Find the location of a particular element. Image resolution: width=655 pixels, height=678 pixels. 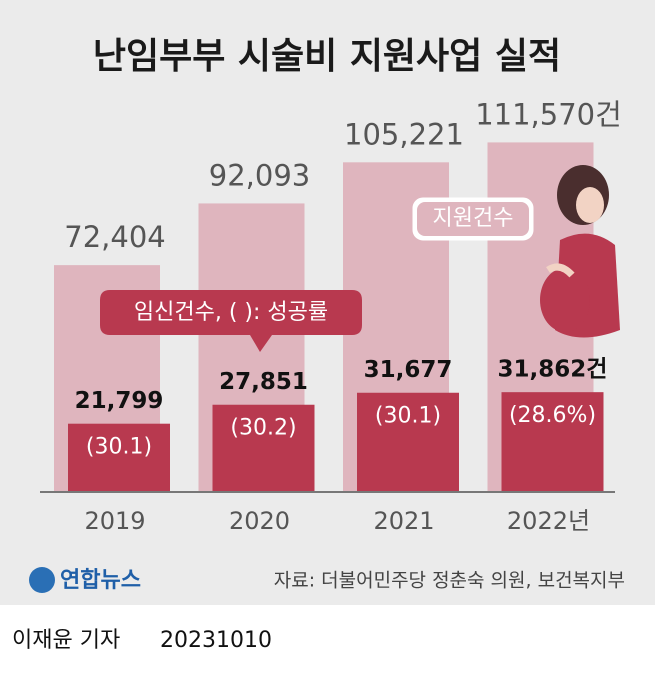

logo: 연합뉴스 is located at coordinates (100, 580).